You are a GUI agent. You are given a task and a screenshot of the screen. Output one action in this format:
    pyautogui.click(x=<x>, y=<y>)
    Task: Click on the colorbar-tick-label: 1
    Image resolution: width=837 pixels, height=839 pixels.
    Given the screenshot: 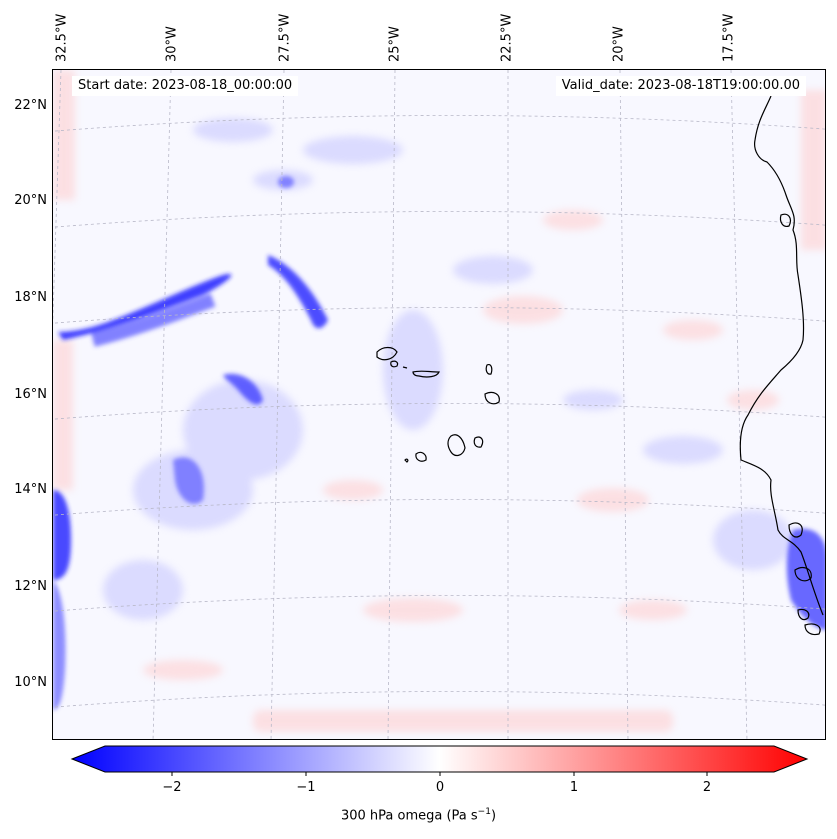 What is the action you would take?
    pyautogui.click(x=574, y=787)
    